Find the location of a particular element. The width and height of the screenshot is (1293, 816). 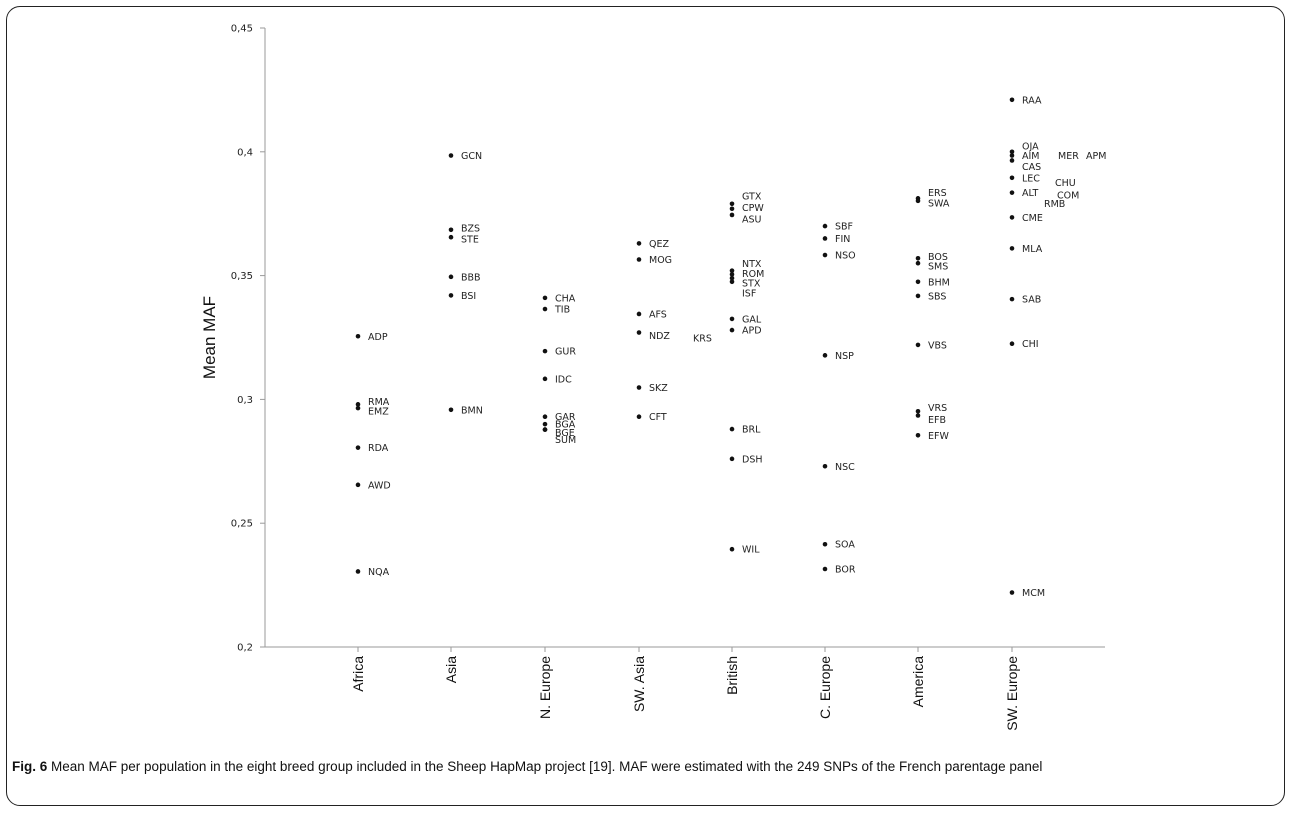

data-point-label: ASU is located at coordinates (752, 219).